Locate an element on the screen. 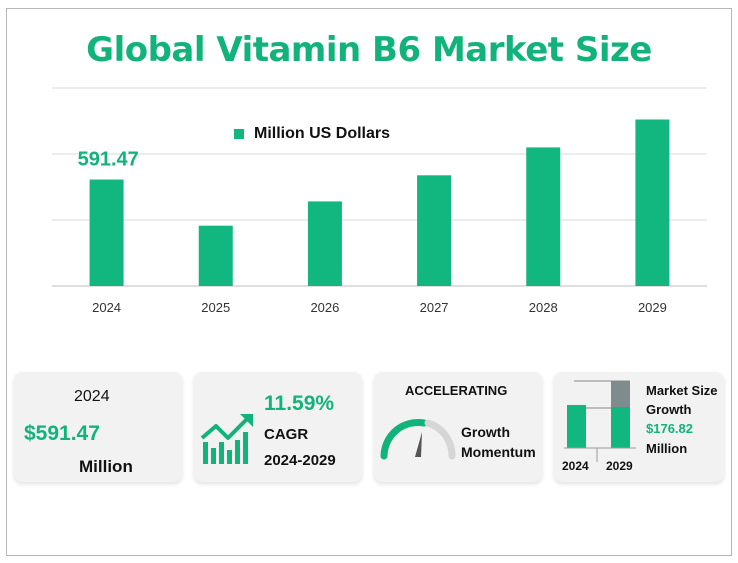  x-tick-label: 2024 is located at coordinates (106, 307).